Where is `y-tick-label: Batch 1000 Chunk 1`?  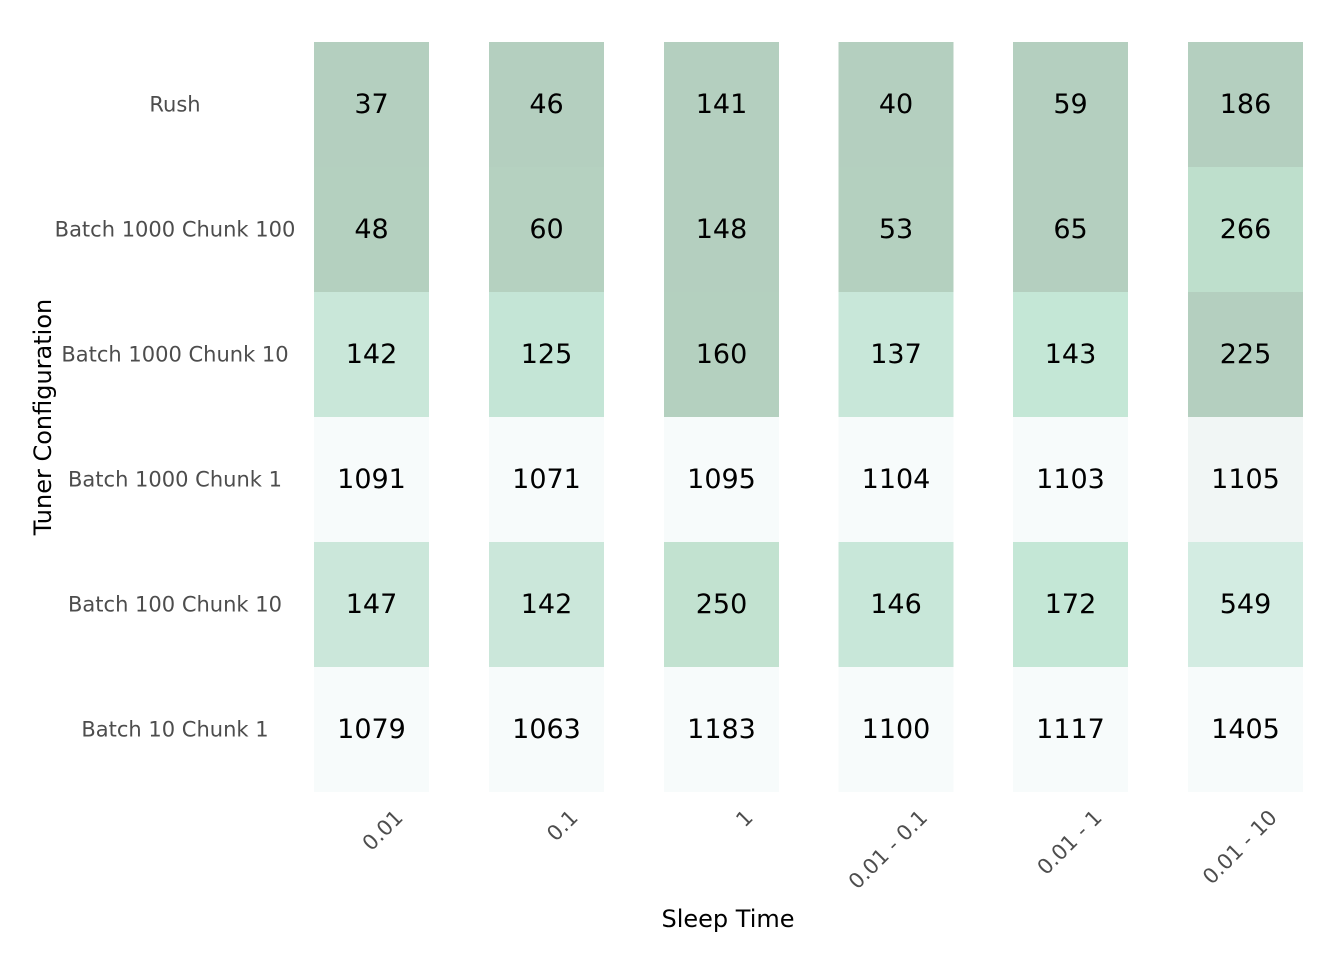
y-tick-label: Batch 1000 Chunk 1 is located at coordinates (175, 480).